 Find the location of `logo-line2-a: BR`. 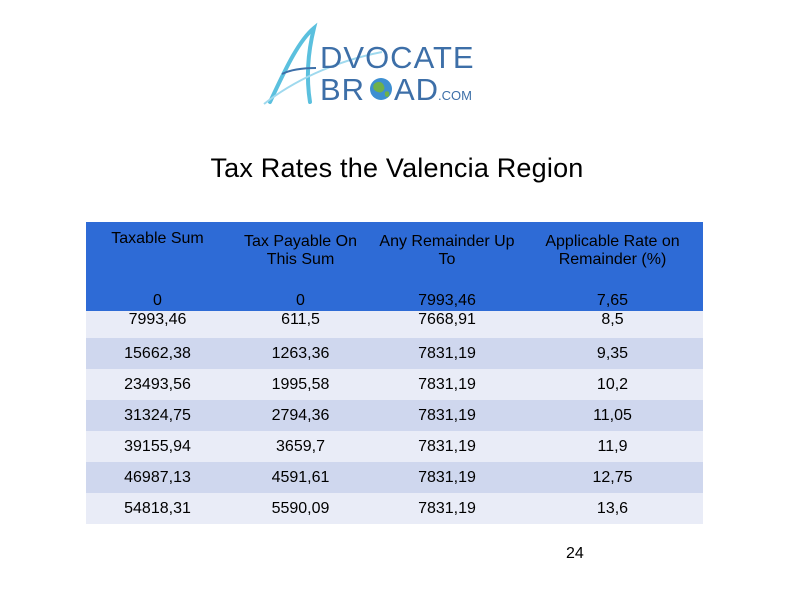

logo-line2-a: BR is located at coordinates (342, 89).